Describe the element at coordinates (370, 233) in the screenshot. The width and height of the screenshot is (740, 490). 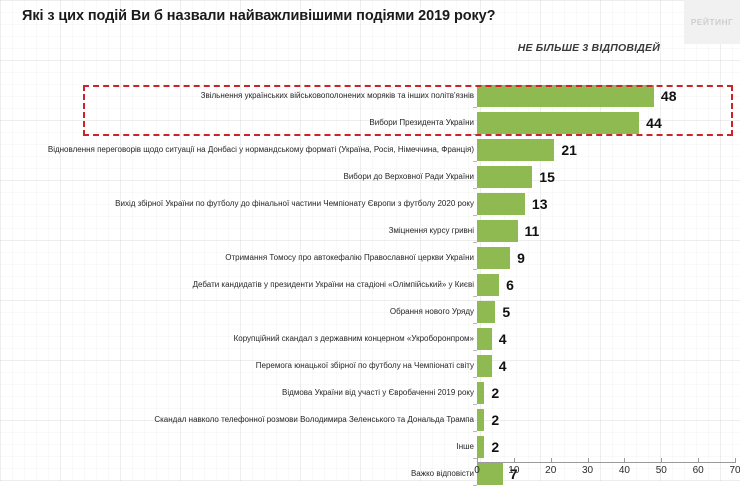
I see `bar-row: Зміцнення курсу гривні 11` at that location.